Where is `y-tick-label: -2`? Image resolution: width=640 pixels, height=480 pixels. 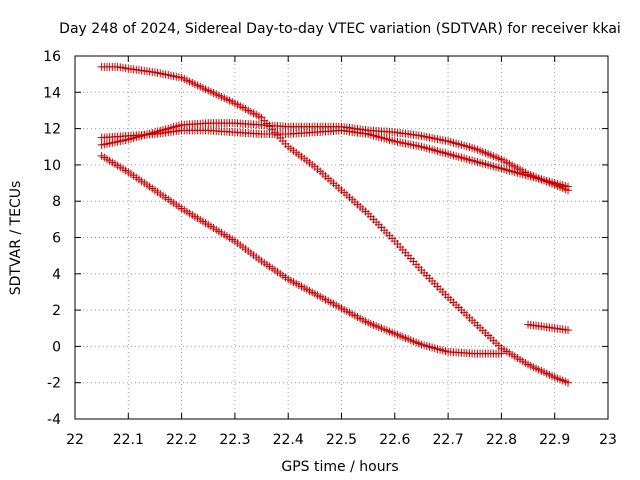
y-tick-label: -2 is located at coordinates (54, 384).